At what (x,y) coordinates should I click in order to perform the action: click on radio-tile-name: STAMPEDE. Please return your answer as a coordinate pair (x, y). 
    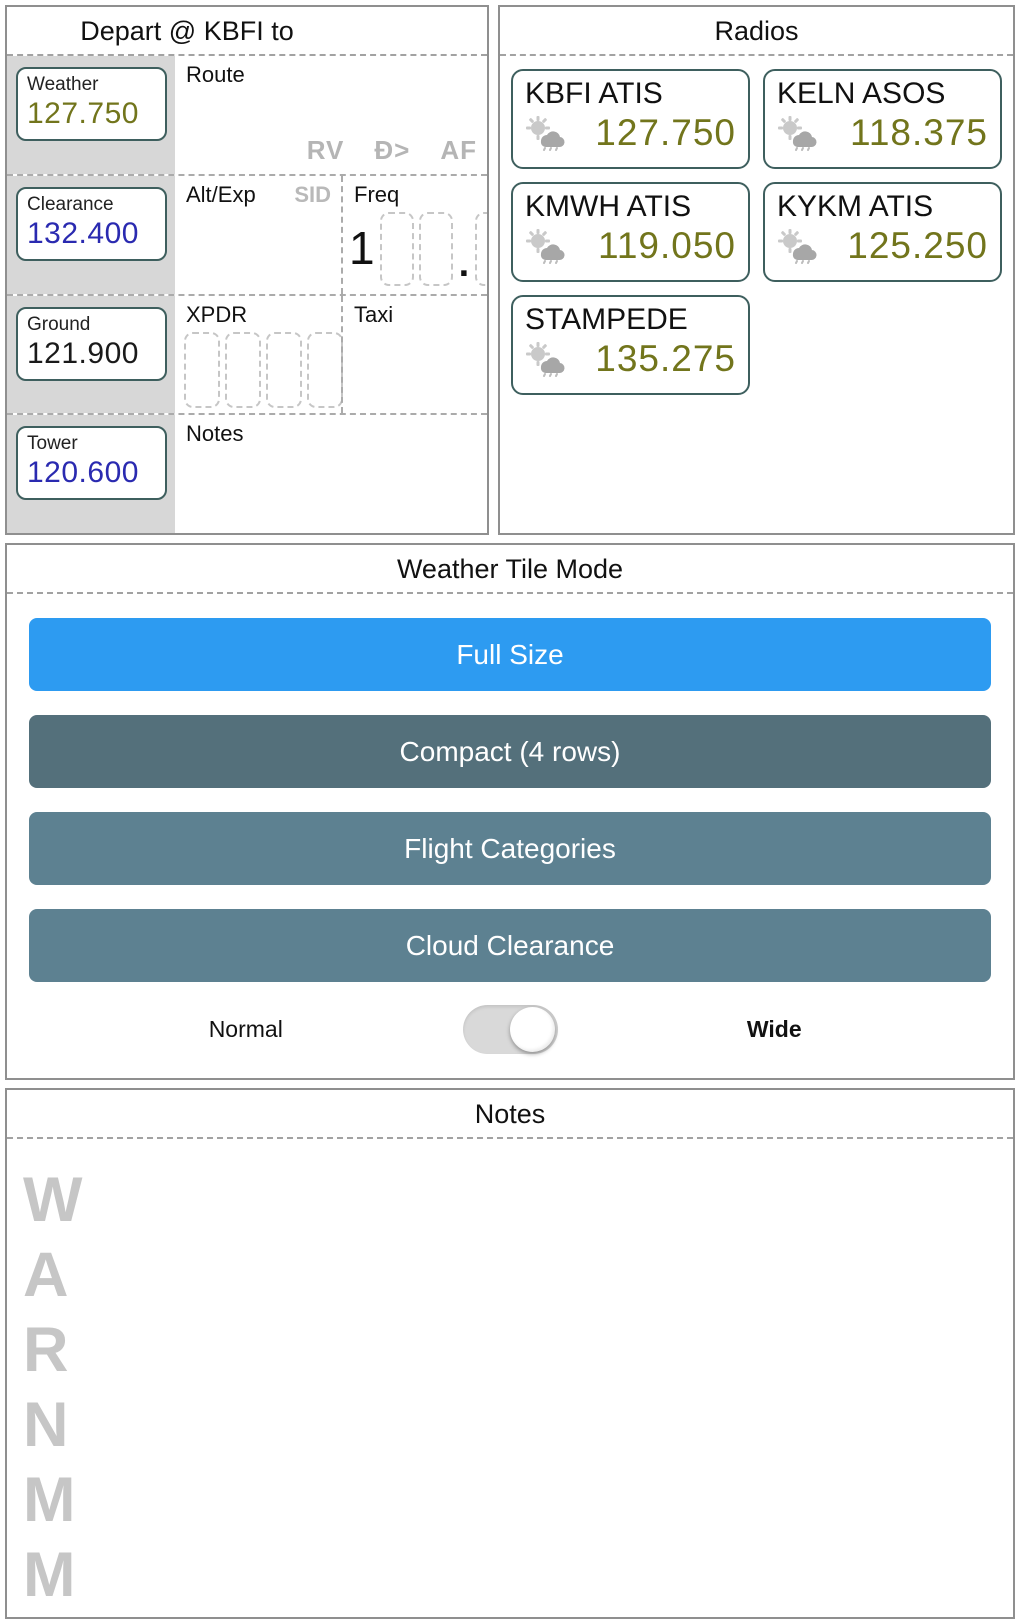
    Looking at the image, I should click on (606, 319).